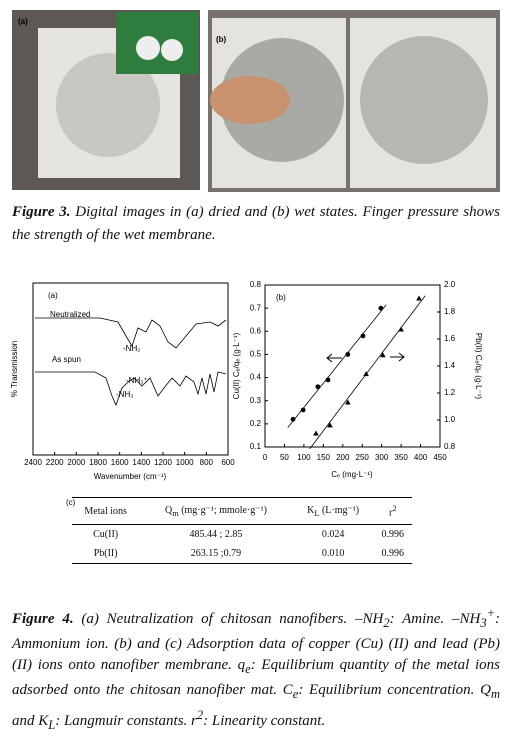  Describe the element at coordinates (43, 619) in the screenshot. I see `caption-label: Figure 4.` at that location.